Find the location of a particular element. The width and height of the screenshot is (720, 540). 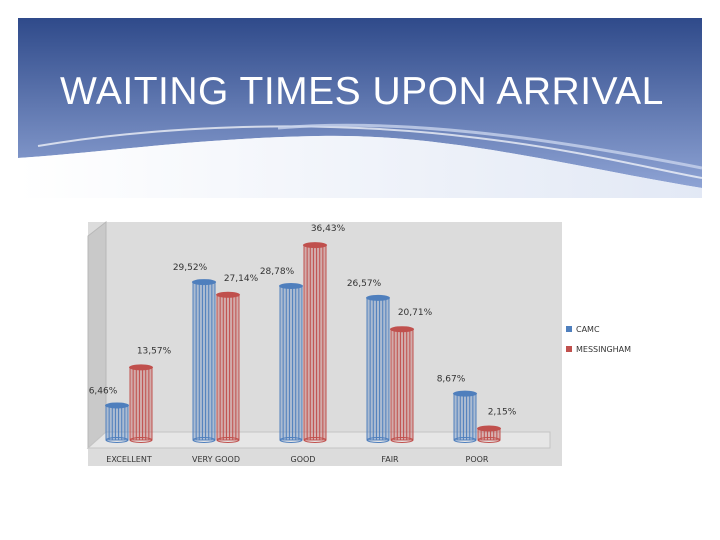

data-label: 20,71% is located at coordinates (415, 313).